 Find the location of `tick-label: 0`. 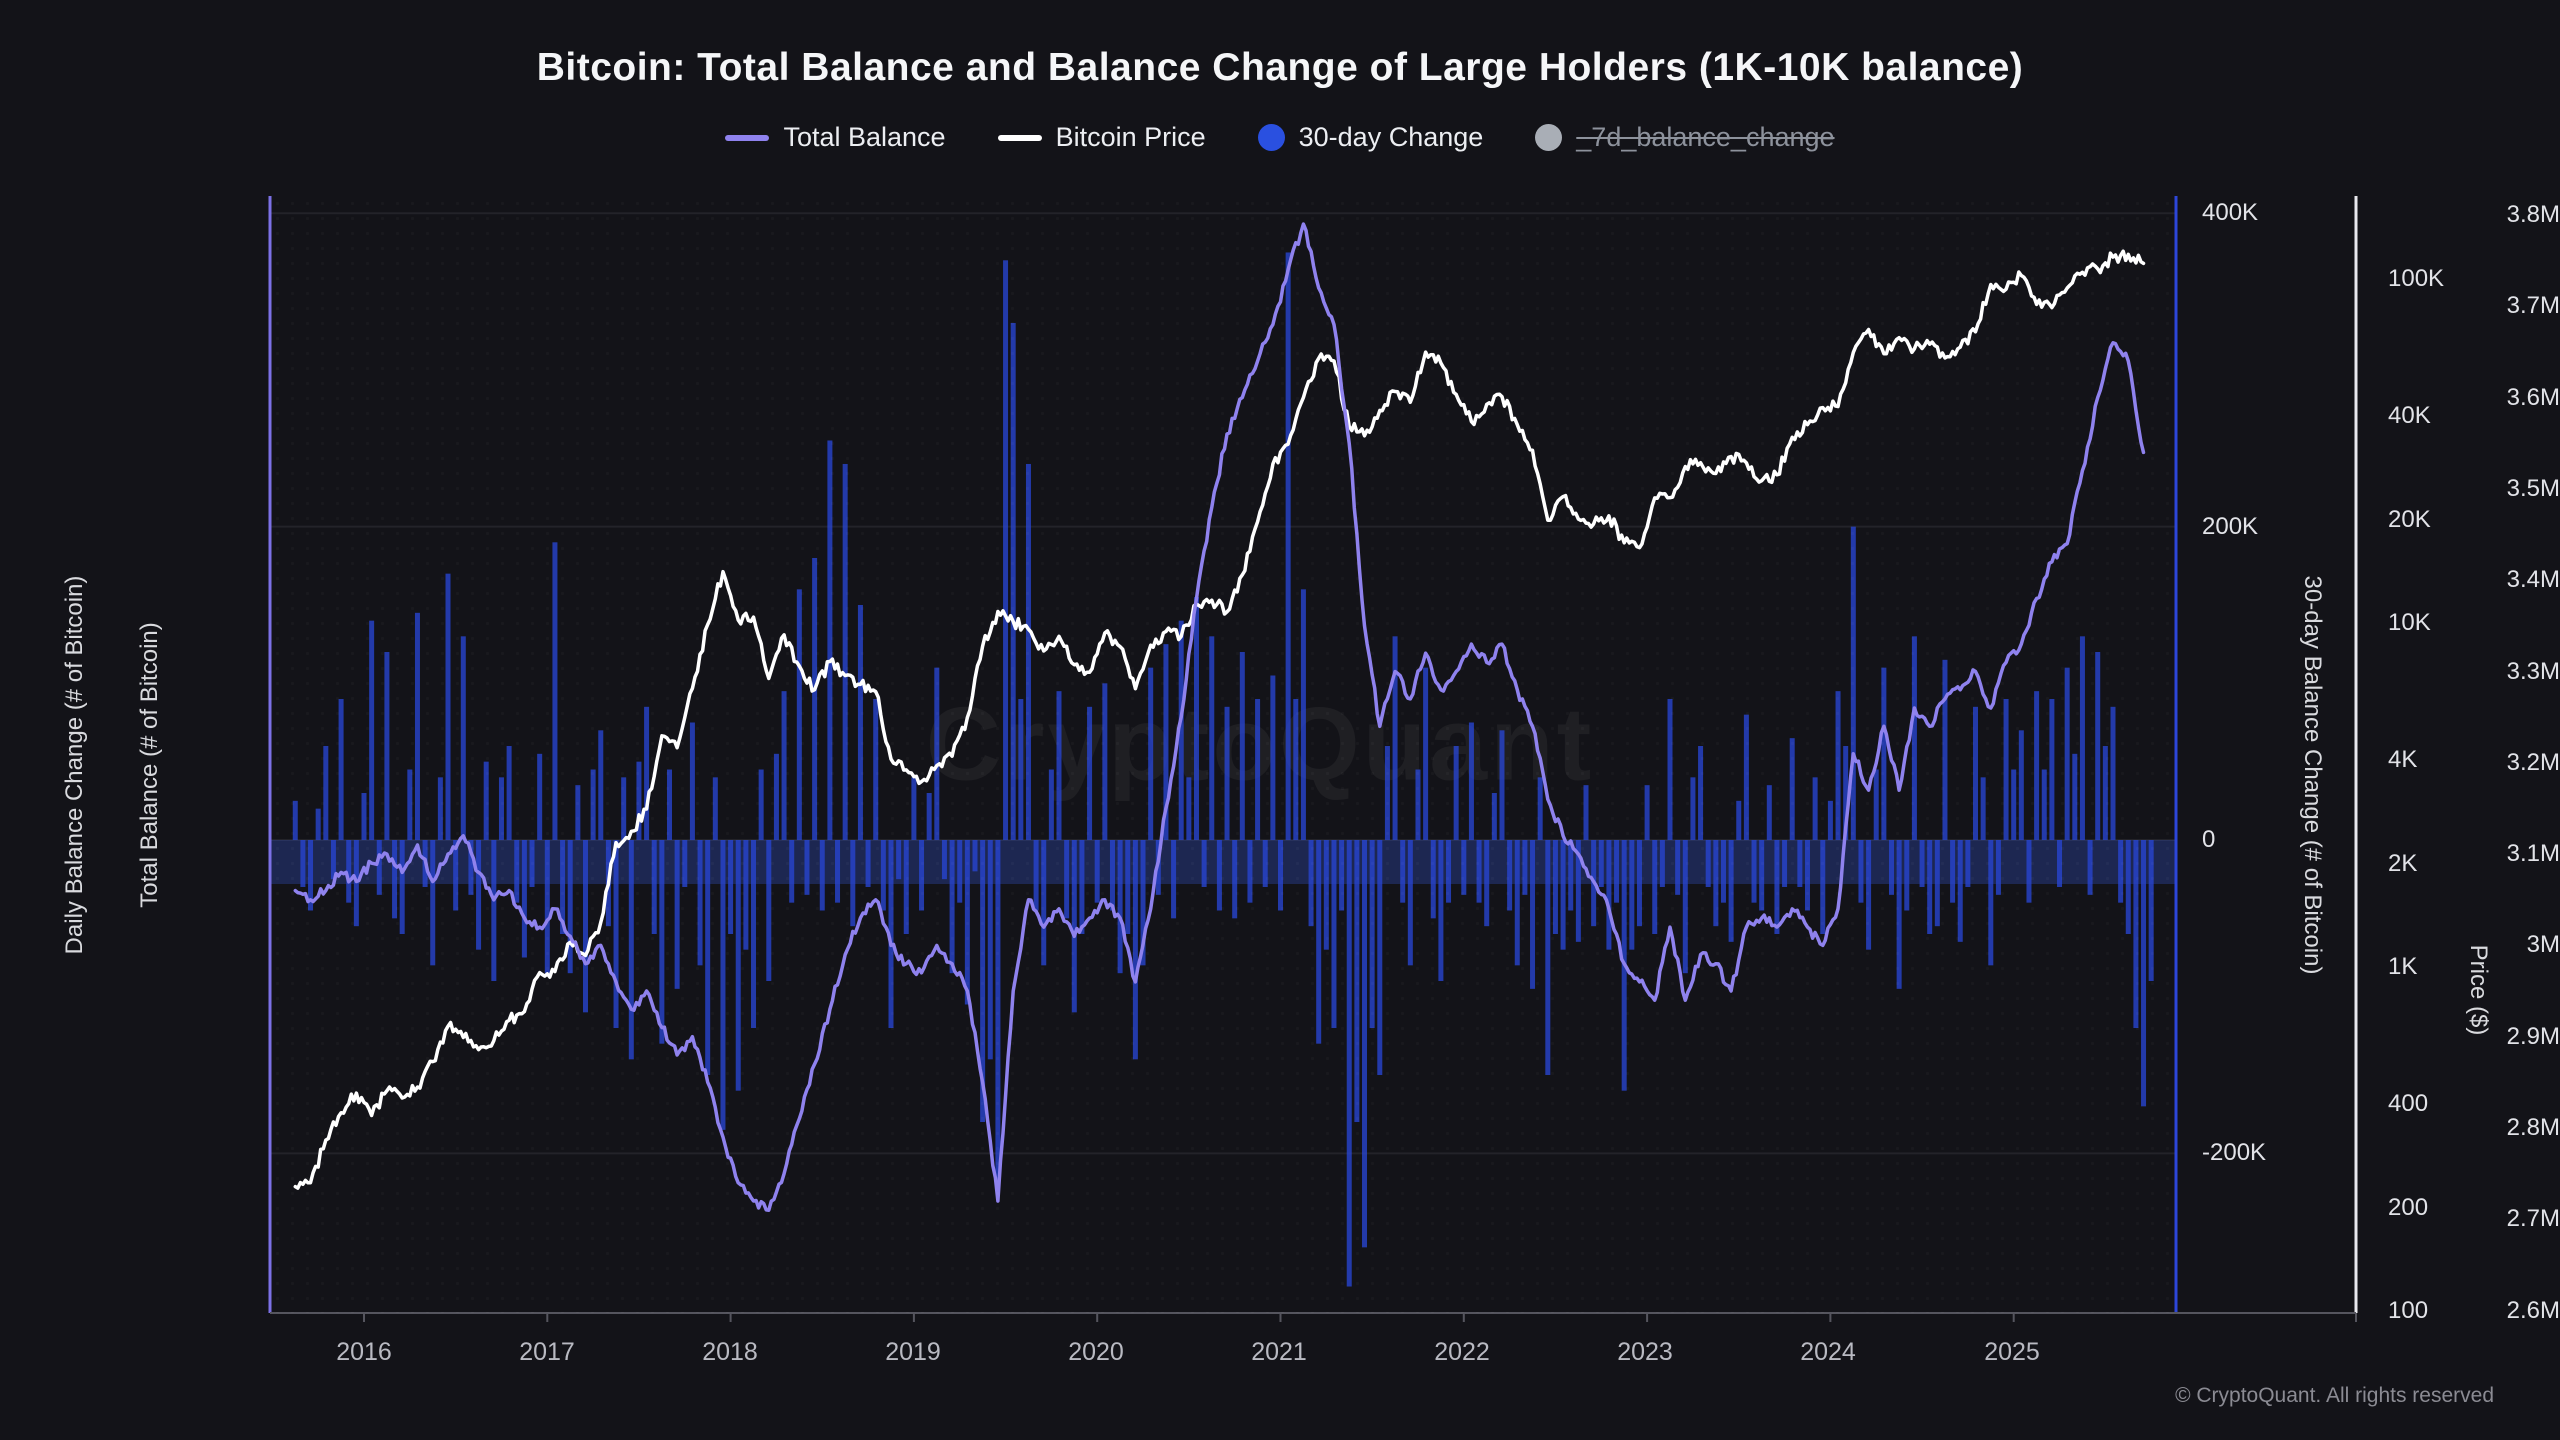

tick-label: 0 is located at coordinates (2209, 839).